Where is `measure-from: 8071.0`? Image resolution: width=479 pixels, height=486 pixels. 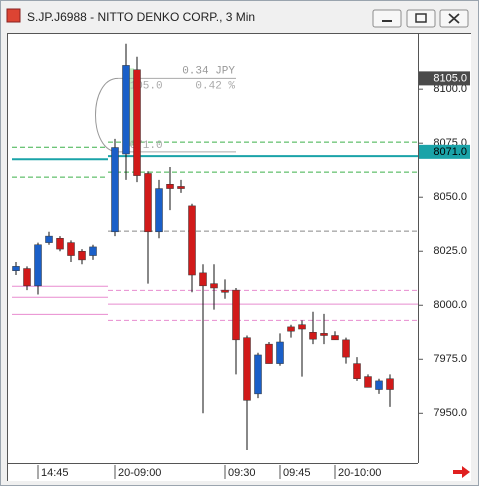
measure-from: 8071.0 is located at coordinates (143, 146).